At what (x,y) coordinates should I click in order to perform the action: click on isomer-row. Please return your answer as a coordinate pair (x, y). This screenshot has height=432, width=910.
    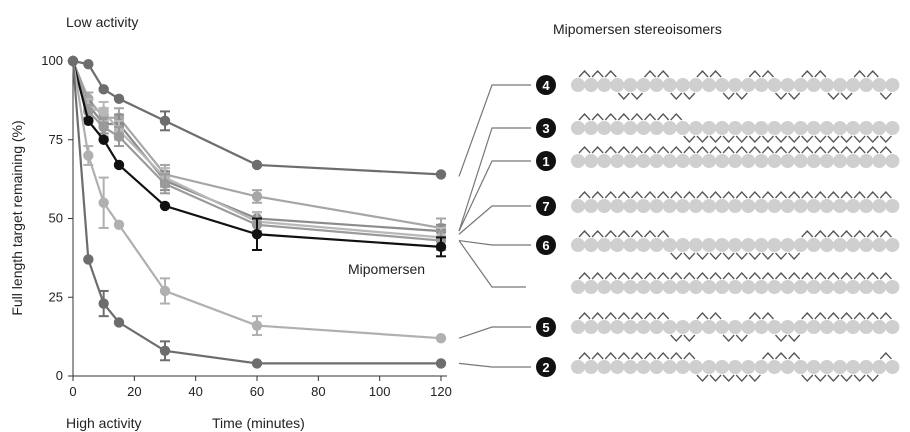
    Looking at the image, I should click on (735, 283).